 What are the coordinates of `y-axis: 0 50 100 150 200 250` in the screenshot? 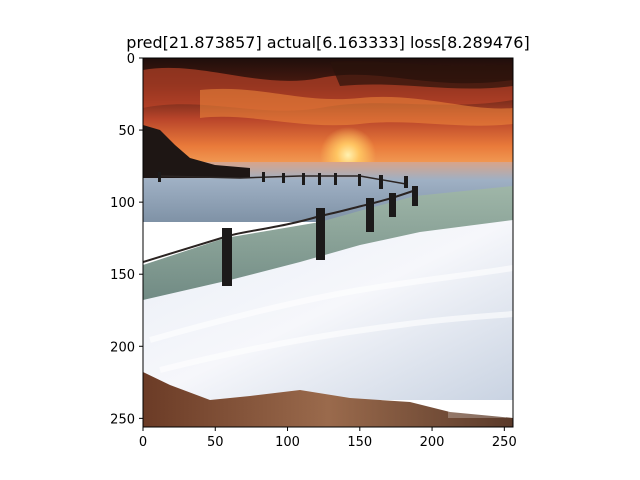 It's located at (126, 239).